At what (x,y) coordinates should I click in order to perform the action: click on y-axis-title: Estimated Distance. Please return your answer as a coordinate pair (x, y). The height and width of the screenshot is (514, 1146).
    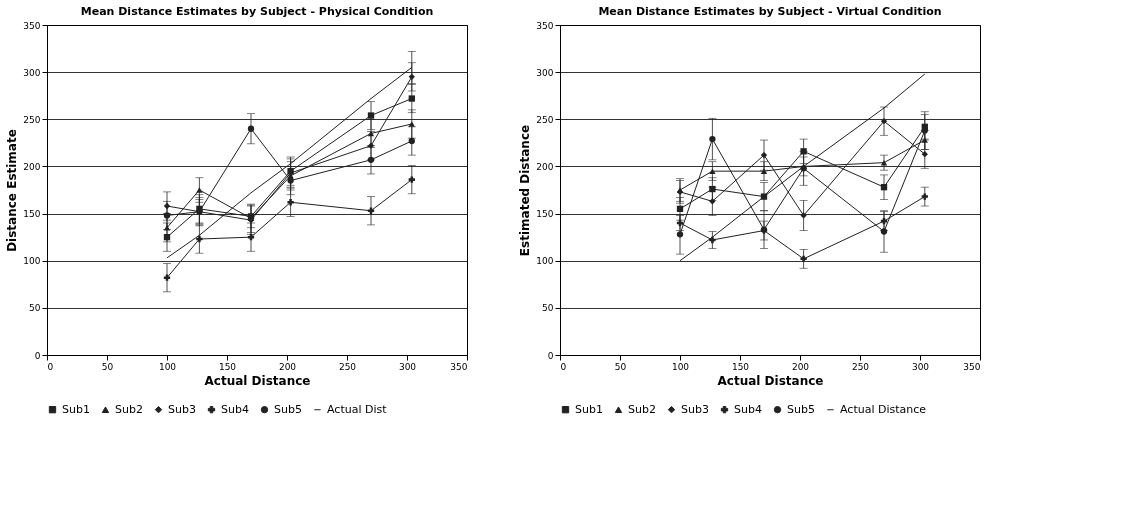
    Looking at the image, I should click on (525, 190).